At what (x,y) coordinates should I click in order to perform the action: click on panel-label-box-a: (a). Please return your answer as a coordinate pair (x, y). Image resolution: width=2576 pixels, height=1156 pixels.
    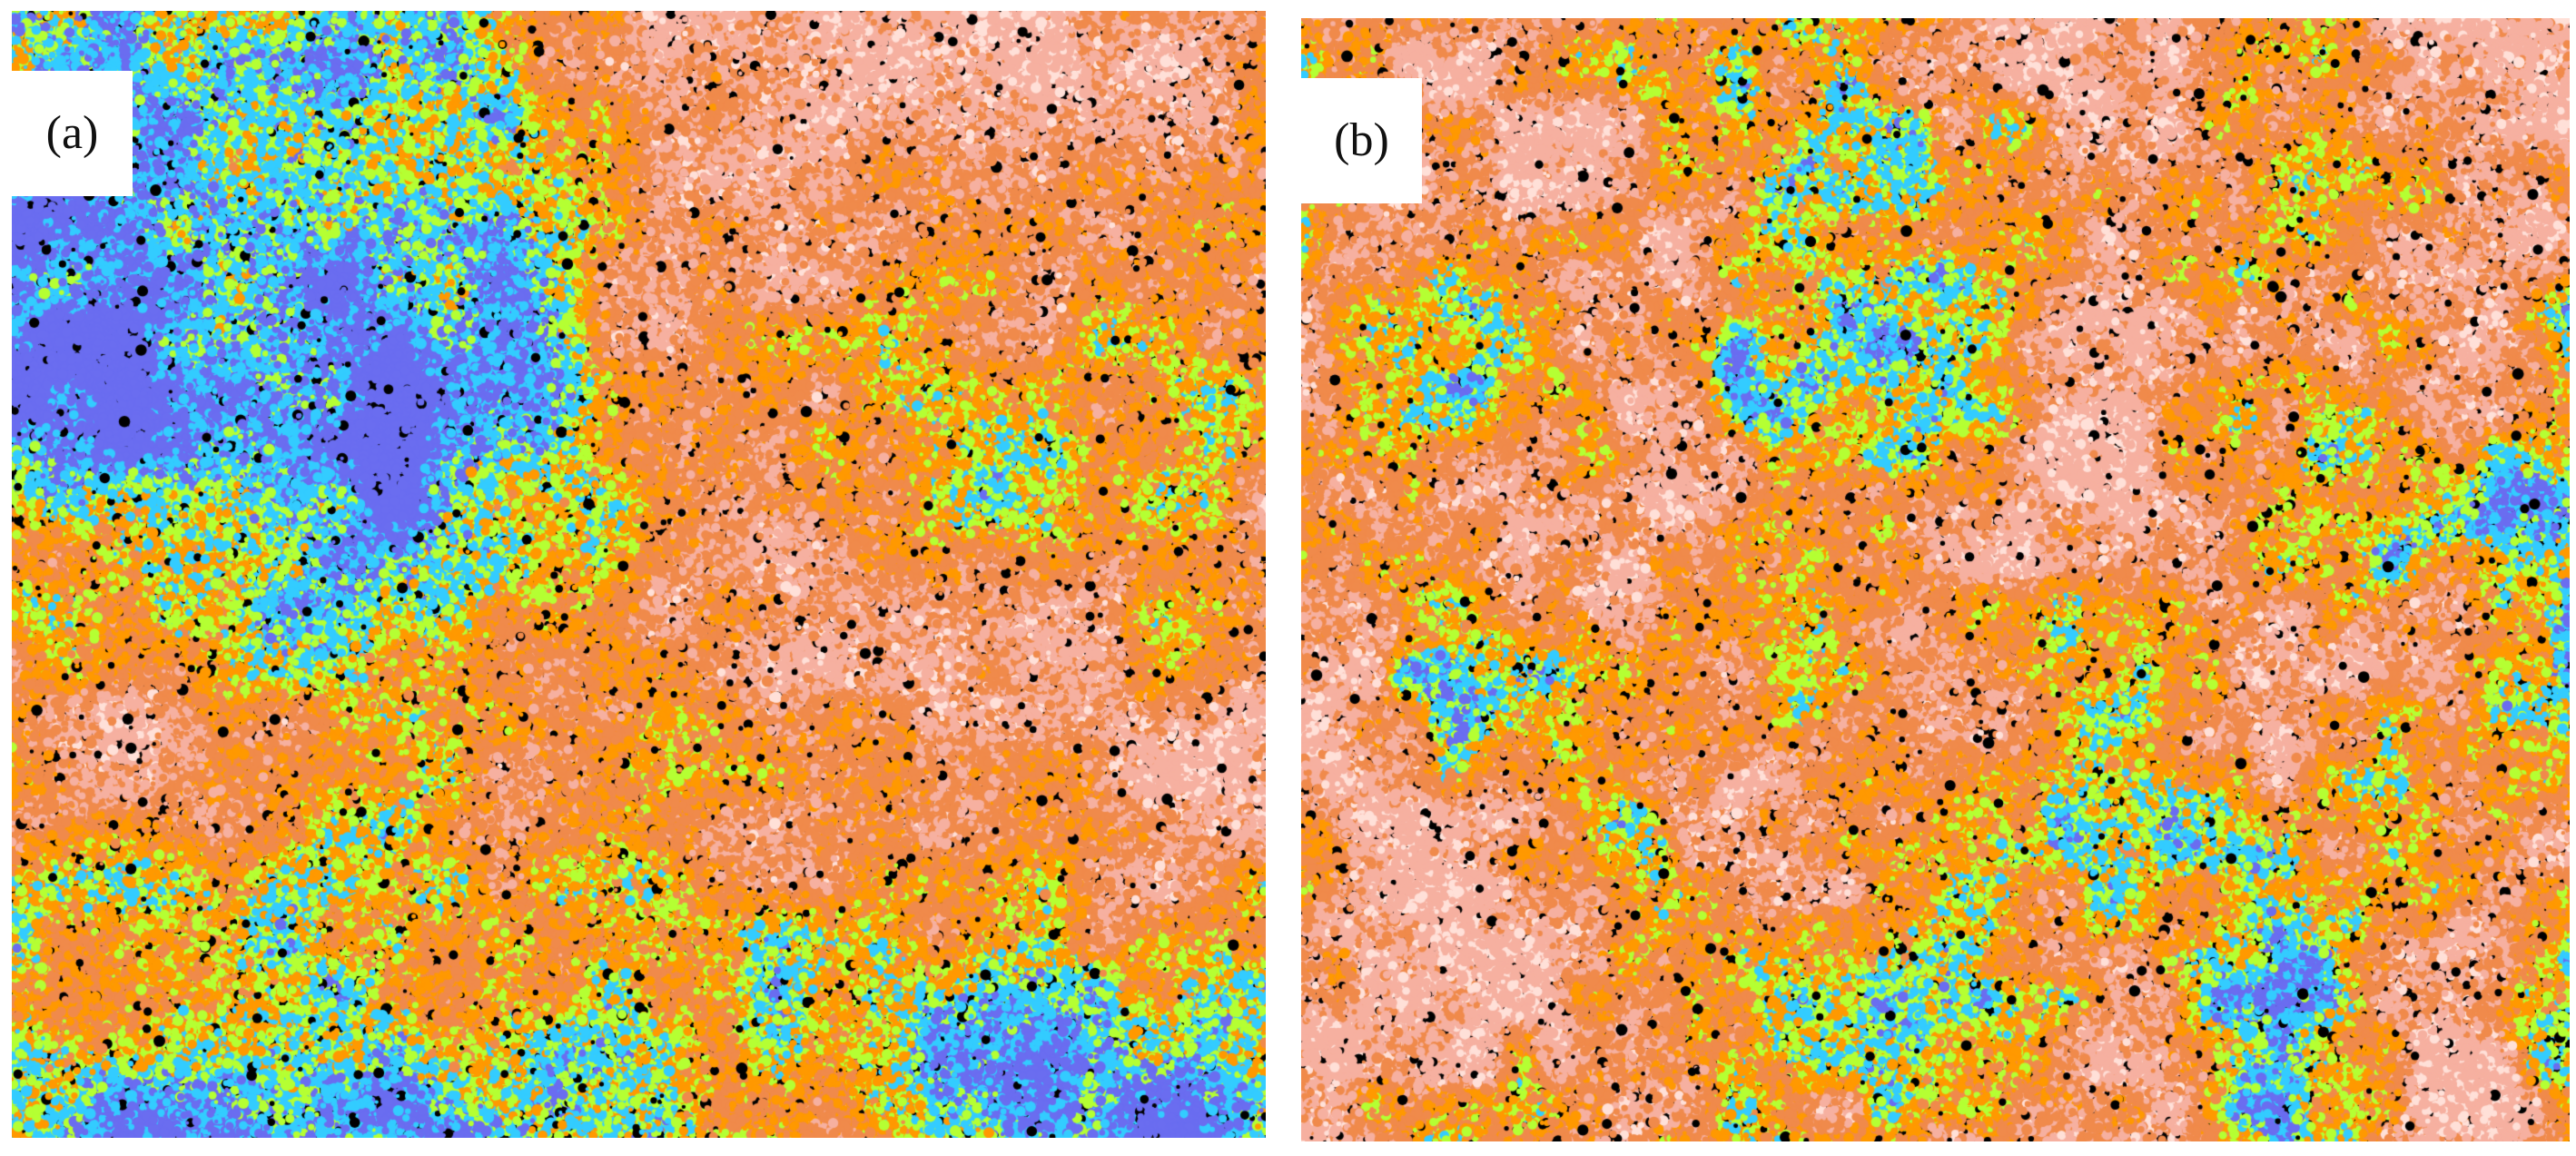
    Looking at the image, I should click on (72, 133).